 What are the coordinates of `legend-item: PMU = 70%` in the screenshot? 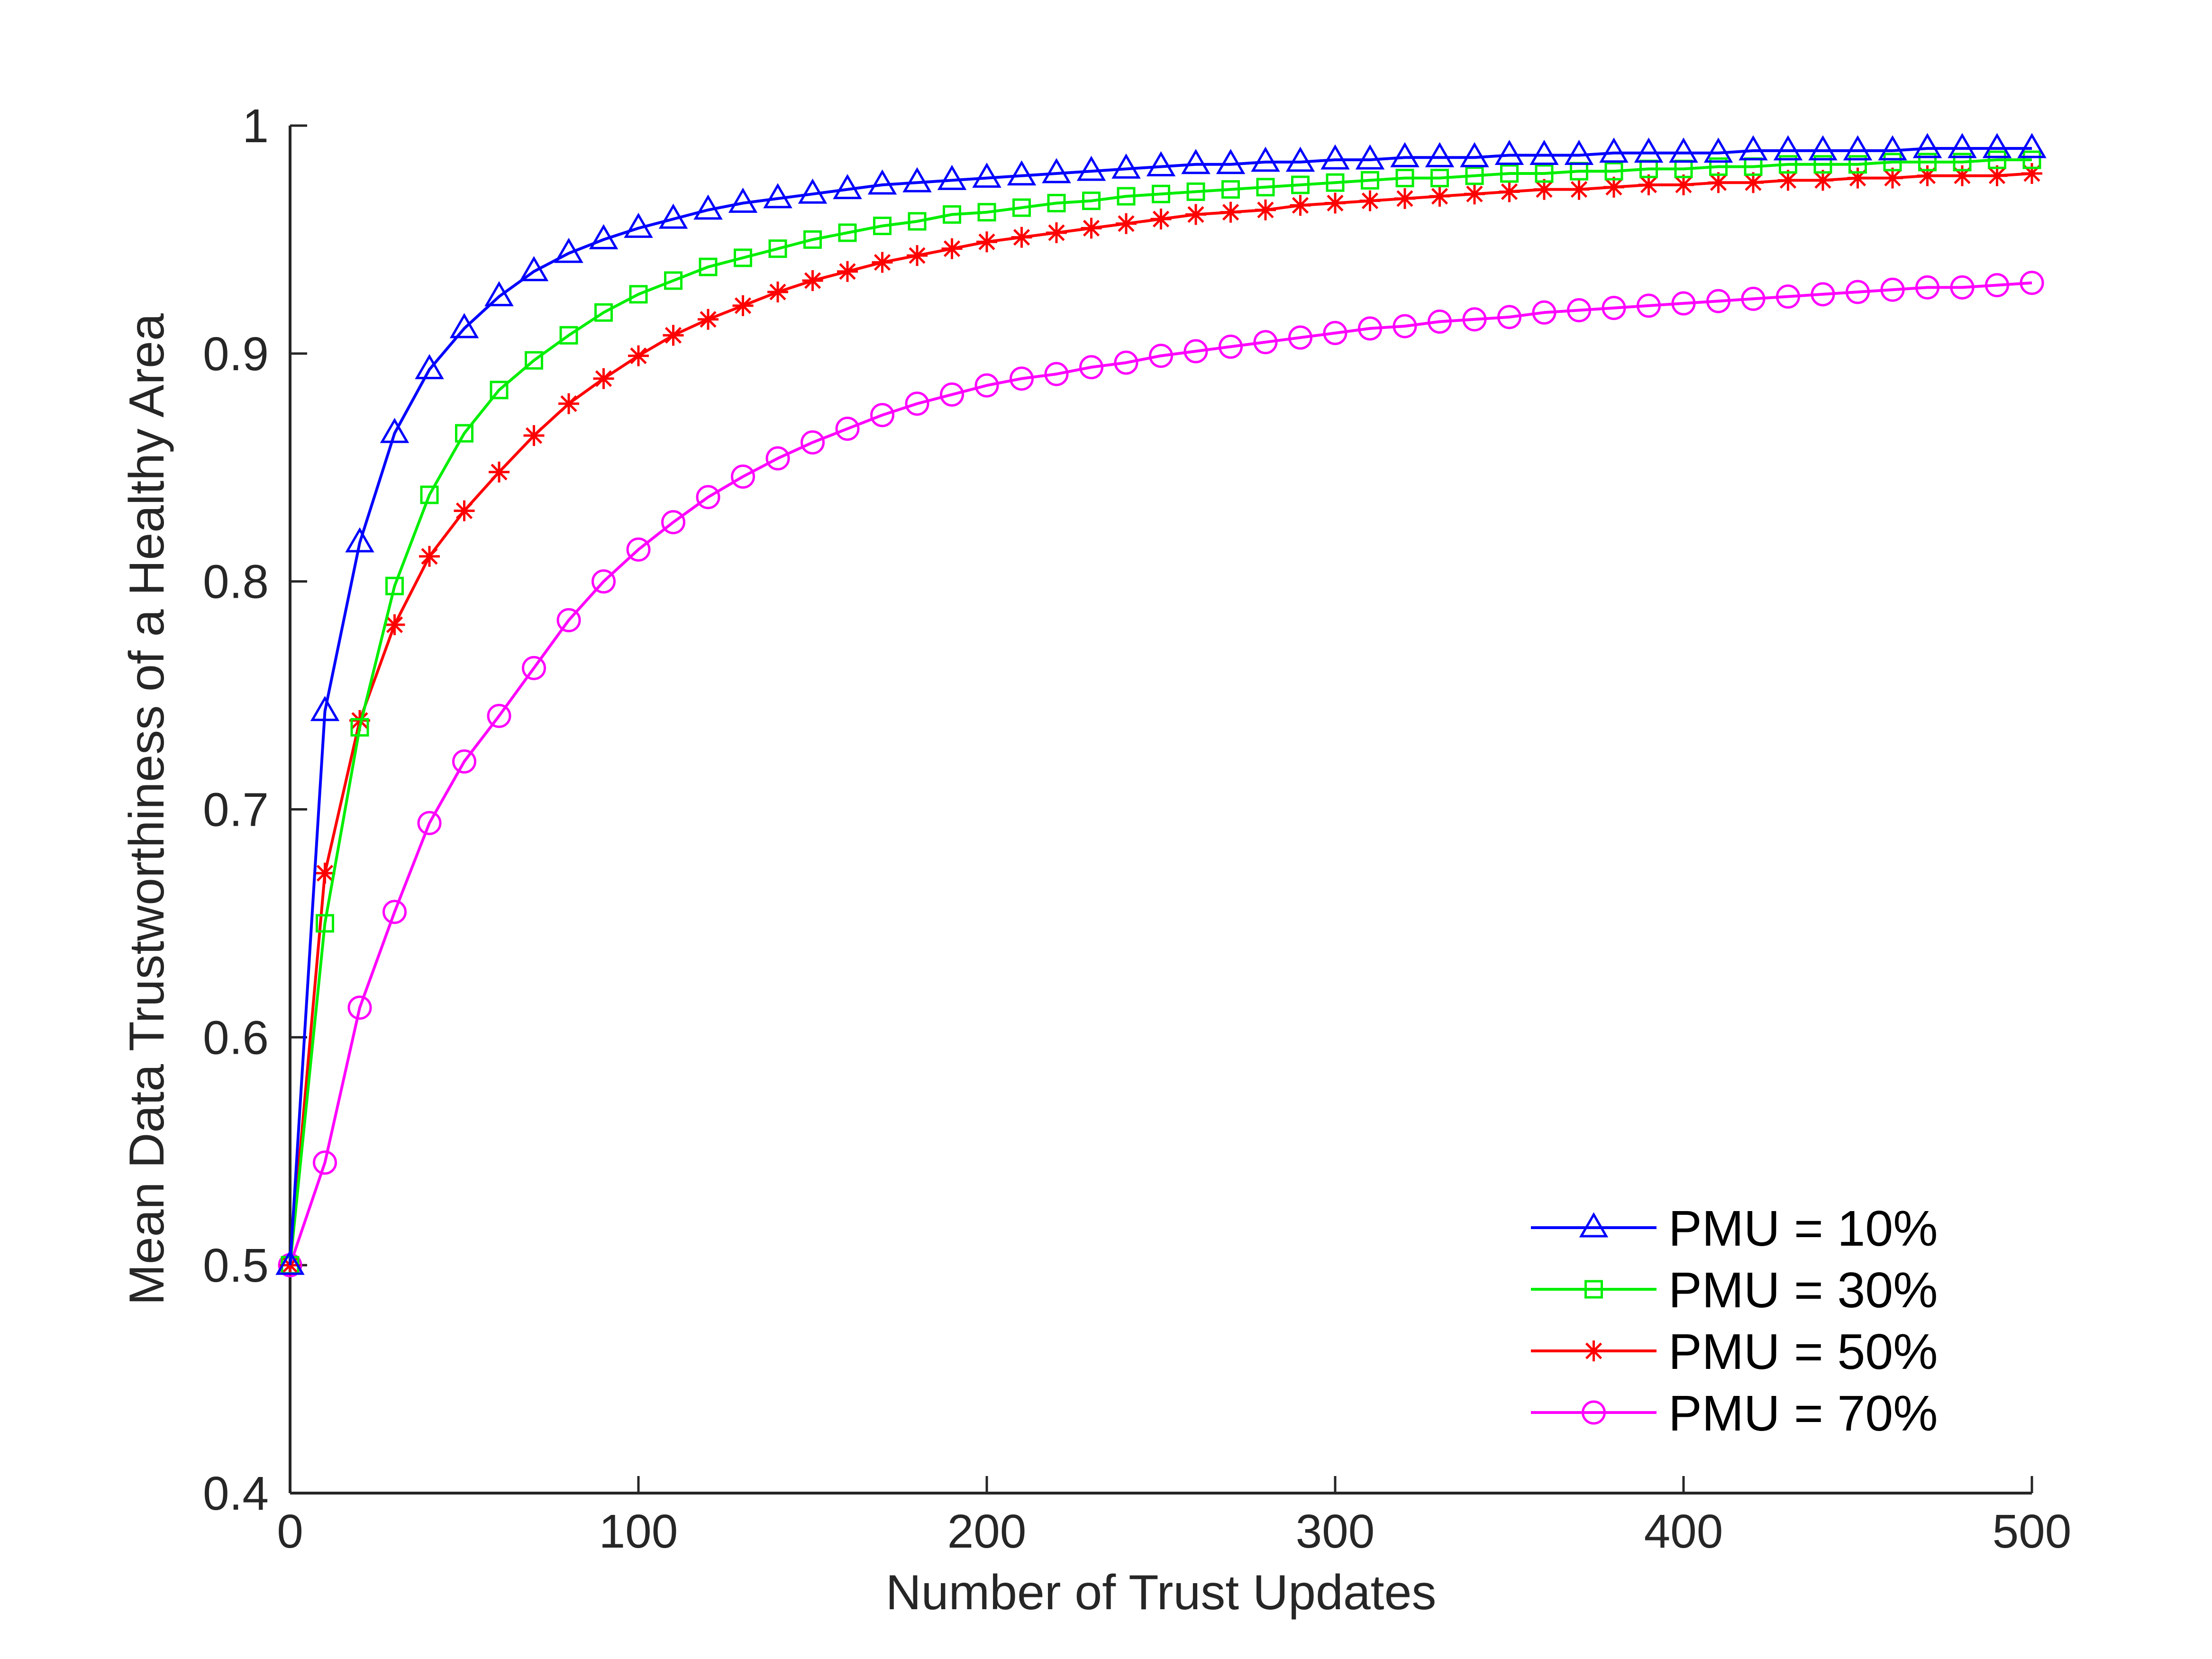 It's located at (1734, 1413).